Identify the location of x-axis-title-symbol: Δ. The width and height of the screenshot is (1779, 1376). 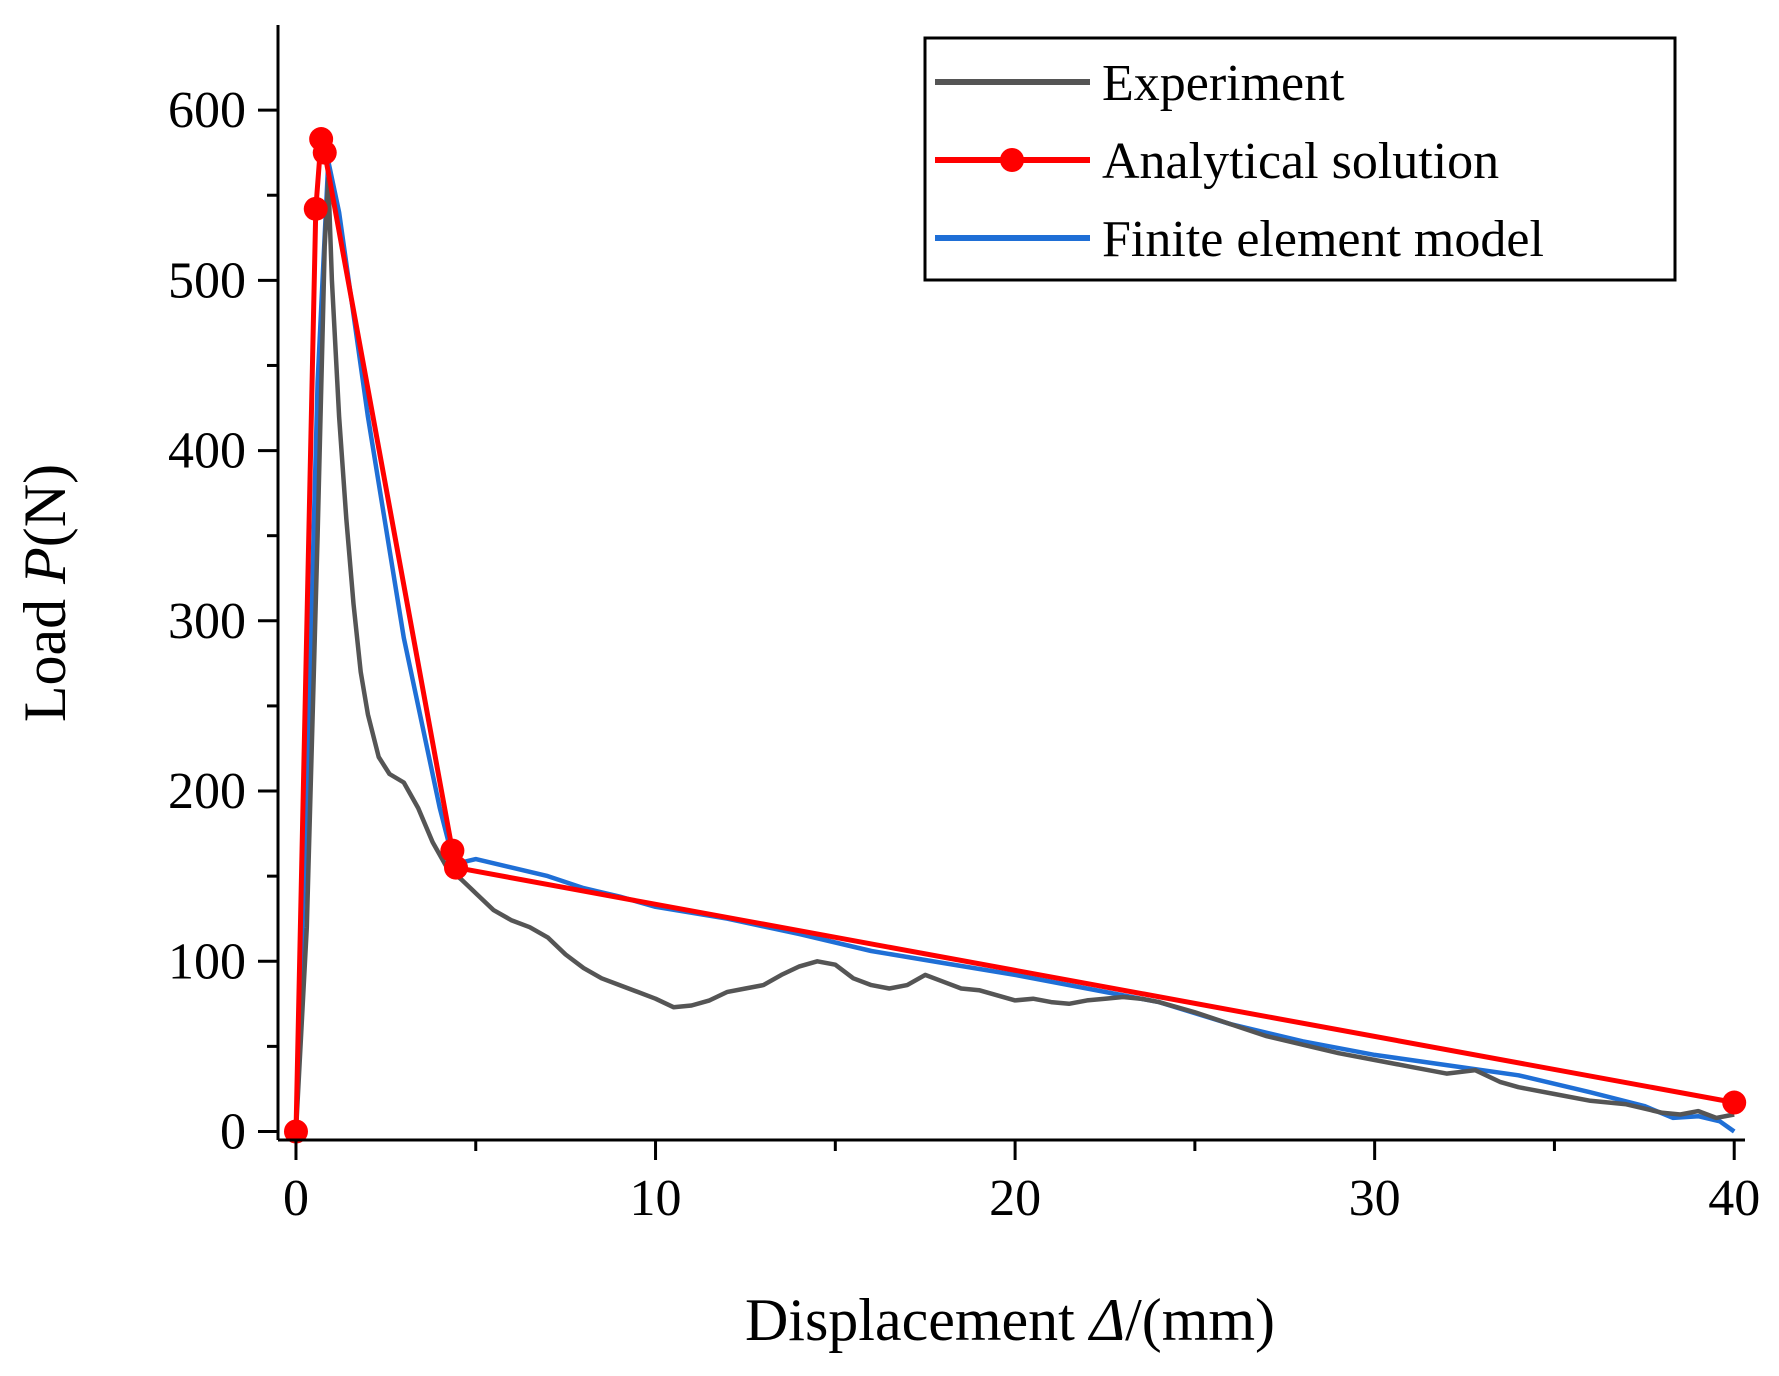
(1106, 1320).